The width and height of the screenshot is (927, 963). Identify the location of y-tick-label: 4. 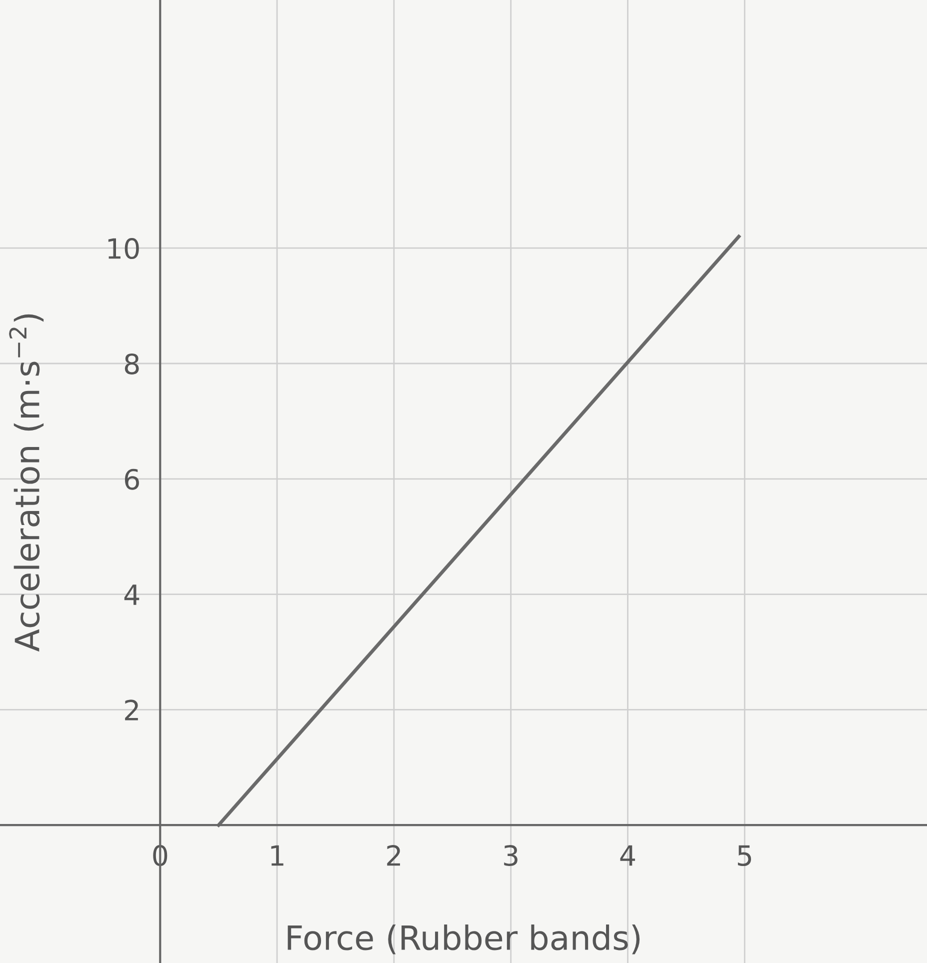
(132, 594).